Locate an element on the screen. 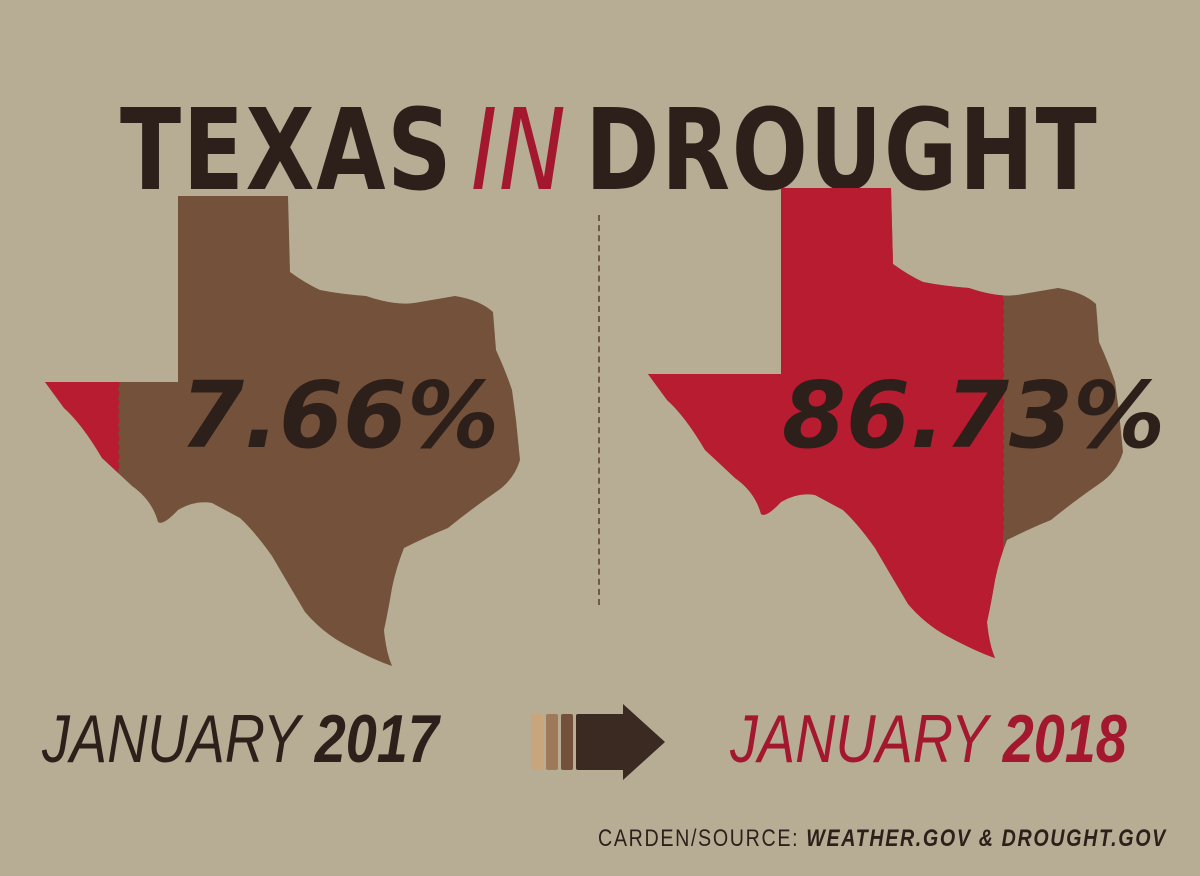 This screenshot has width=1200, height=876. title-word-texas: TEXAS is located at coordinates (287, 151).